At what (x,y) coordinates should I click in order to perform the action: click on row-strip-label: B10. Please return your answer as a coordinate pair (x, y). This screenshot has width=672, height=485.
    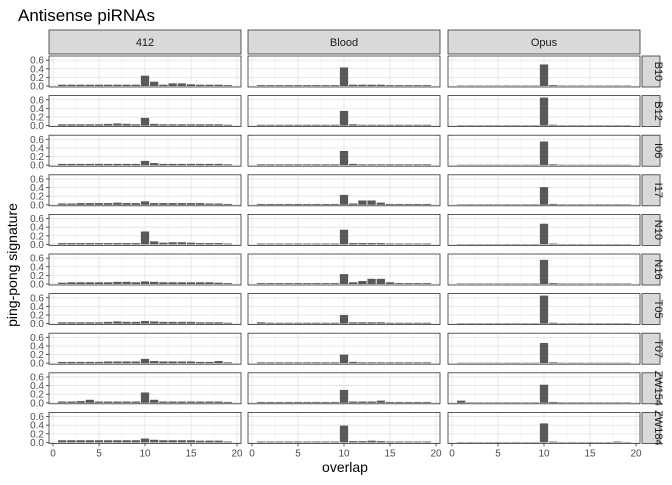
    Looking at the image, I should click on (658, 72).